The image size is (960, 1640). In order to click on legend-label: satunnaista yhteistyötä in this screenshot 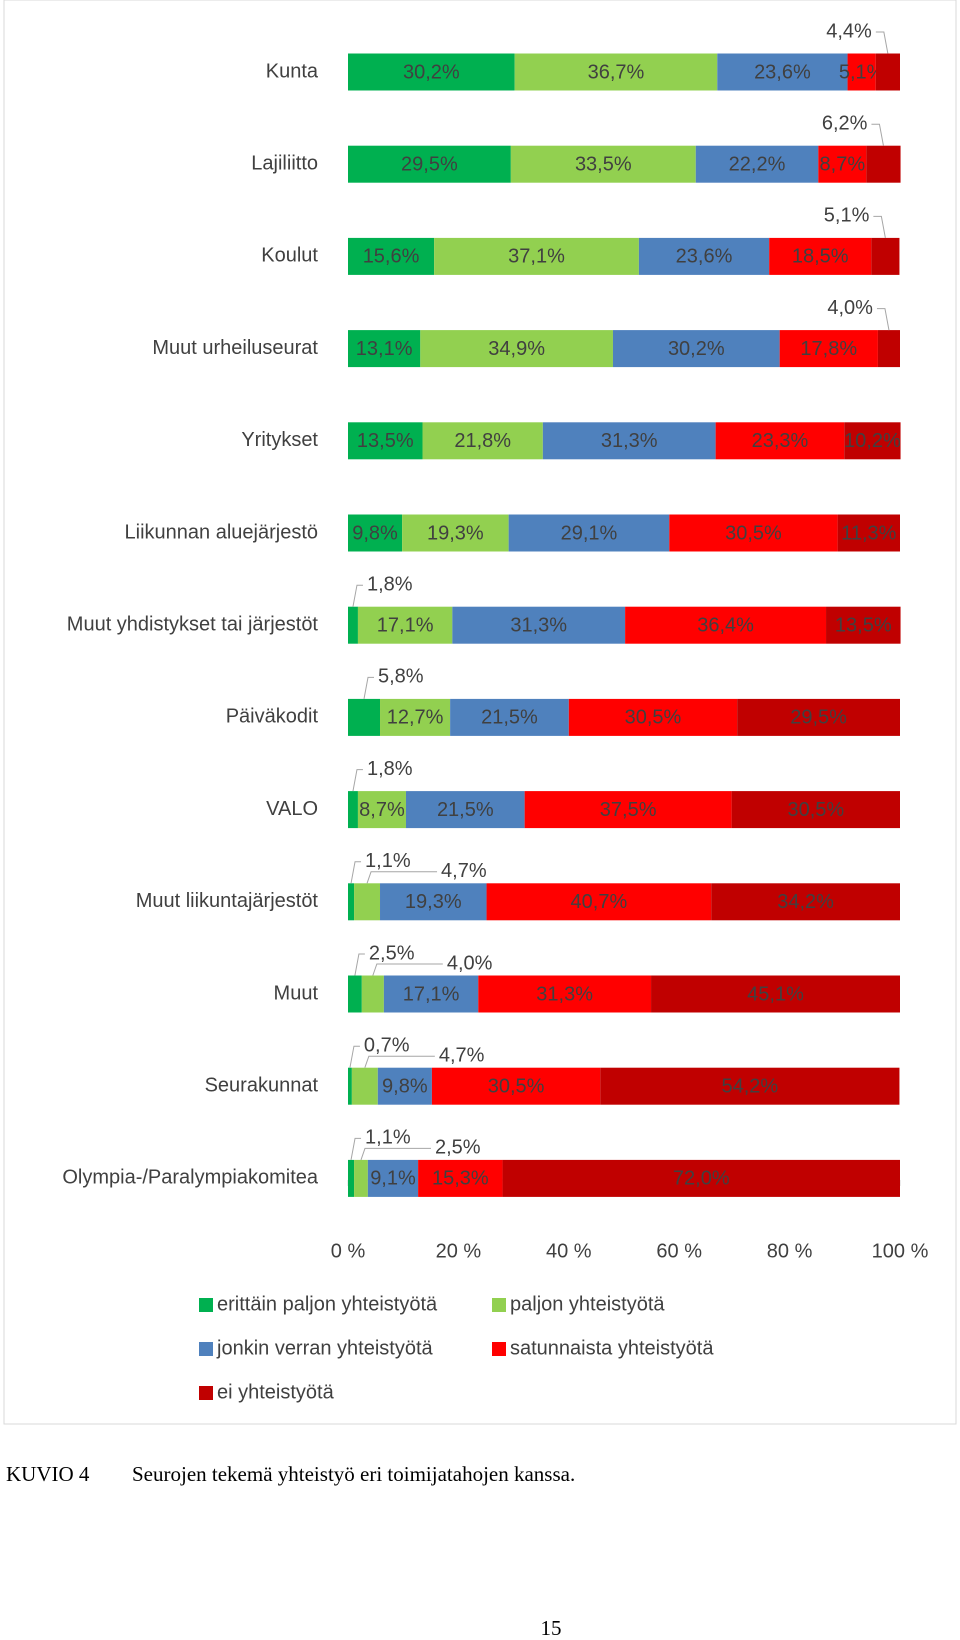, I will do `click(612, 1348)`.